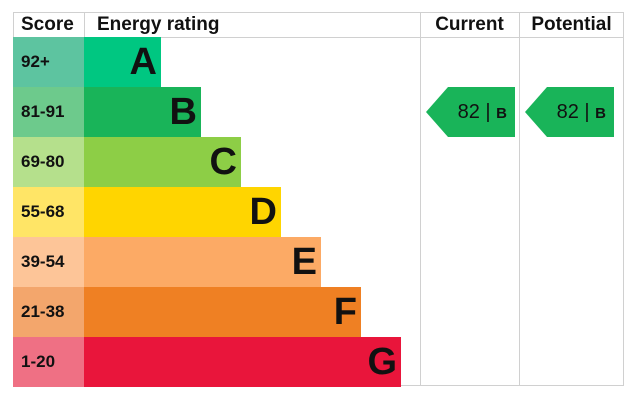  What do you see at coordinates (158, 24) in the screenshot?
I see `header-energy-rating: Energy rating` at bounding box center [158, 24].